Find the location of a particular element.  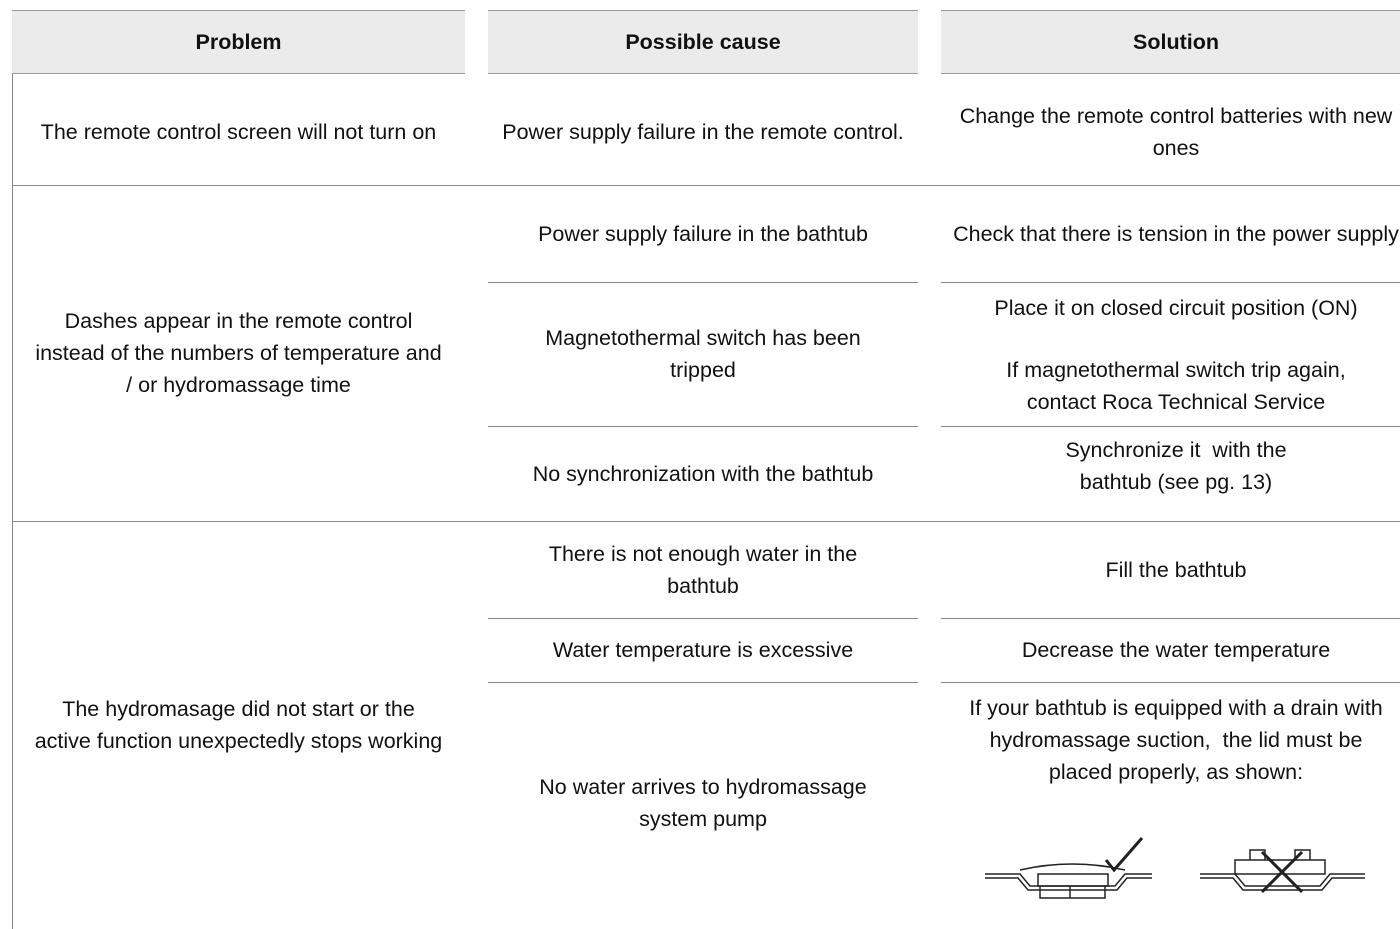

solution: Fill the bathtub is located at coordinates (1176, 569).